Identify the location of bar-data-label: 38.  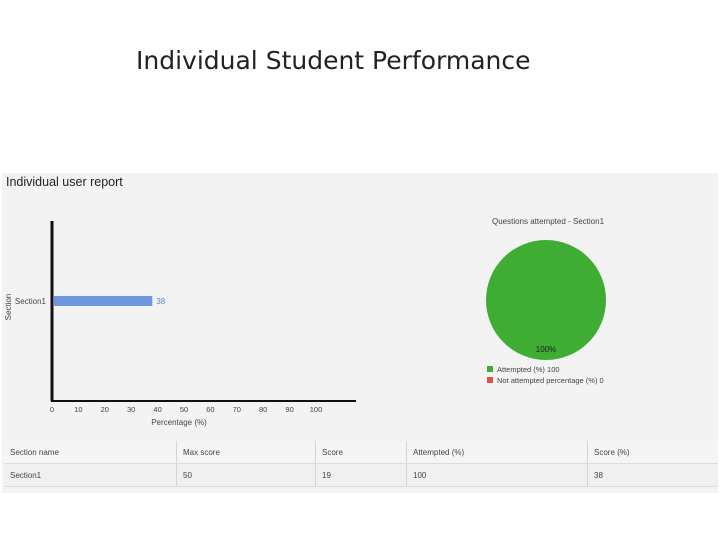
(160, 301).